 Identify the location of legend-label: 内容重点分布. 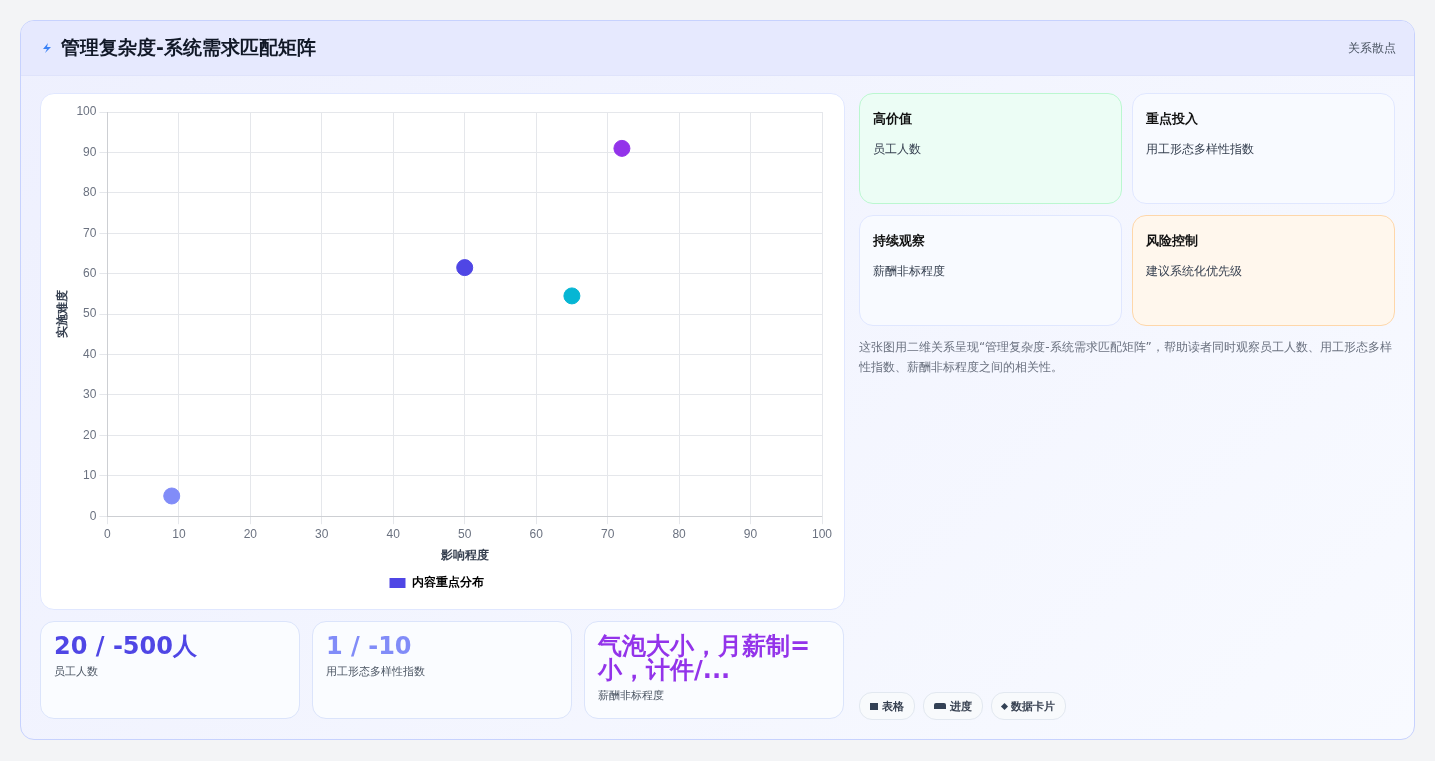
(447, 582).